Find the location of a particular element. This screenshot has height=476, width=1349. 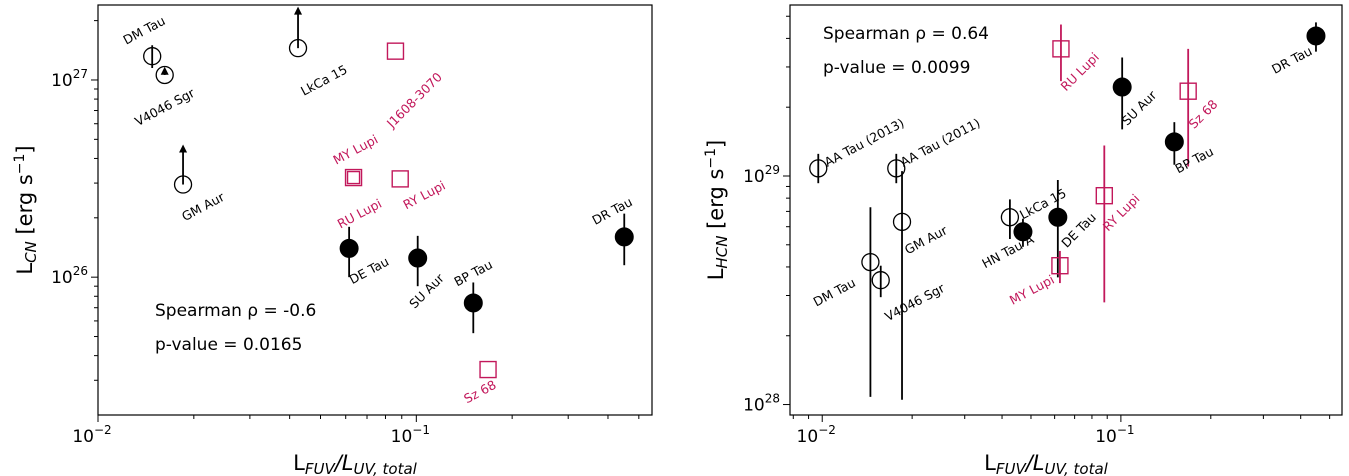

y-tick-label: 1027 is located at coordinates (69, 79).